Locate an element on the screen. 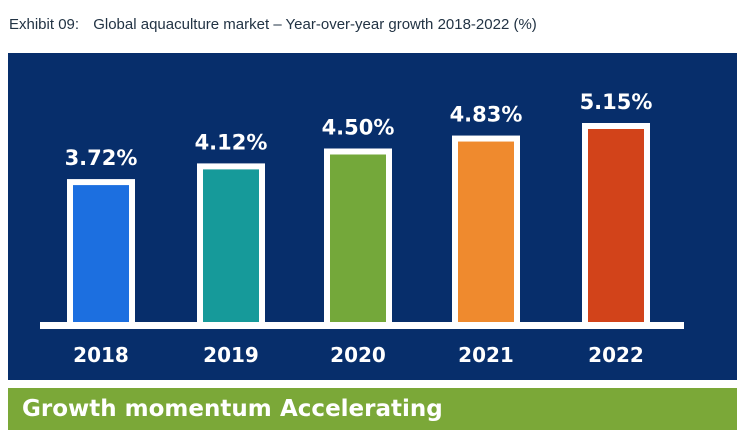  x-tick-label-2021: 2021 is located at coordinates (486, 355).